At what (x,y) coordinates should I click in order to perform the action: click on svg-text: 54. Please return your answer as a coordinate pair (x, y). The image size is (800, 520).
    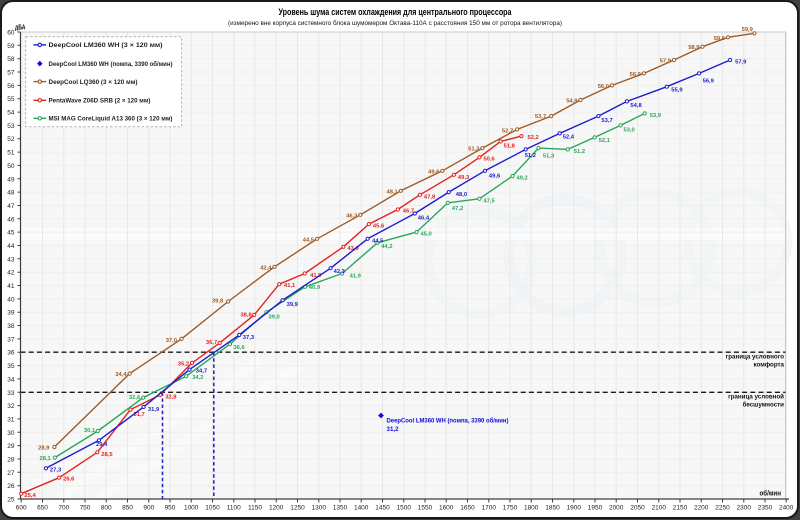
    Looking at the image, I should click on (11, 113).